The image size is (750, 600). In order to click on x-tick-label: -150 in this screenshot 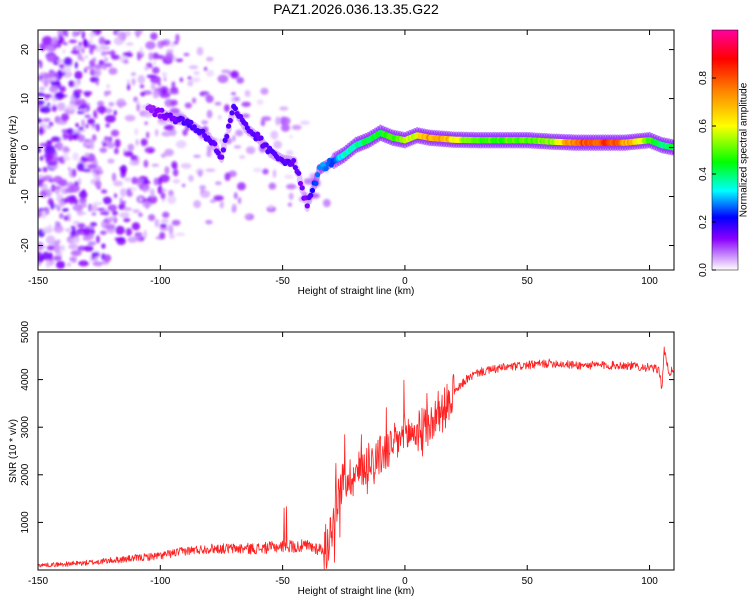, I will do `click(38, 581)`.